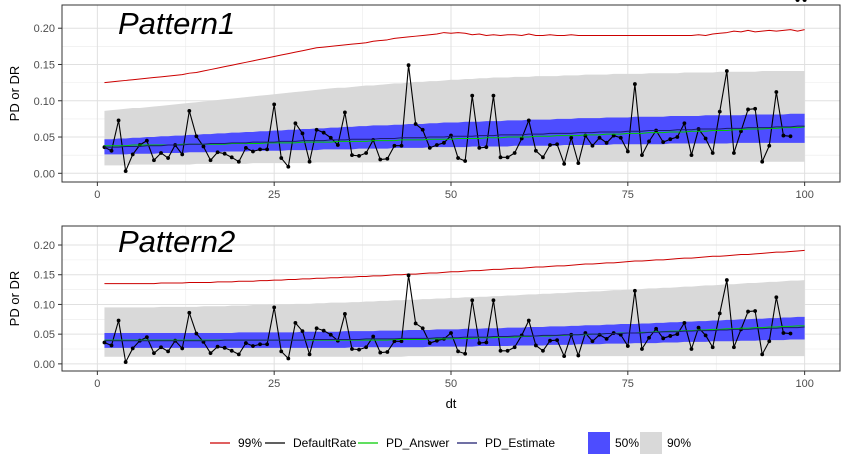 The height and width of the screenshot is (470, 850). Describe the element at coordinates (450, 443) in the screenshot. I see `legend: 99% DefaultRate PD_Answer PD_Estimate 50% 90%` at that location.